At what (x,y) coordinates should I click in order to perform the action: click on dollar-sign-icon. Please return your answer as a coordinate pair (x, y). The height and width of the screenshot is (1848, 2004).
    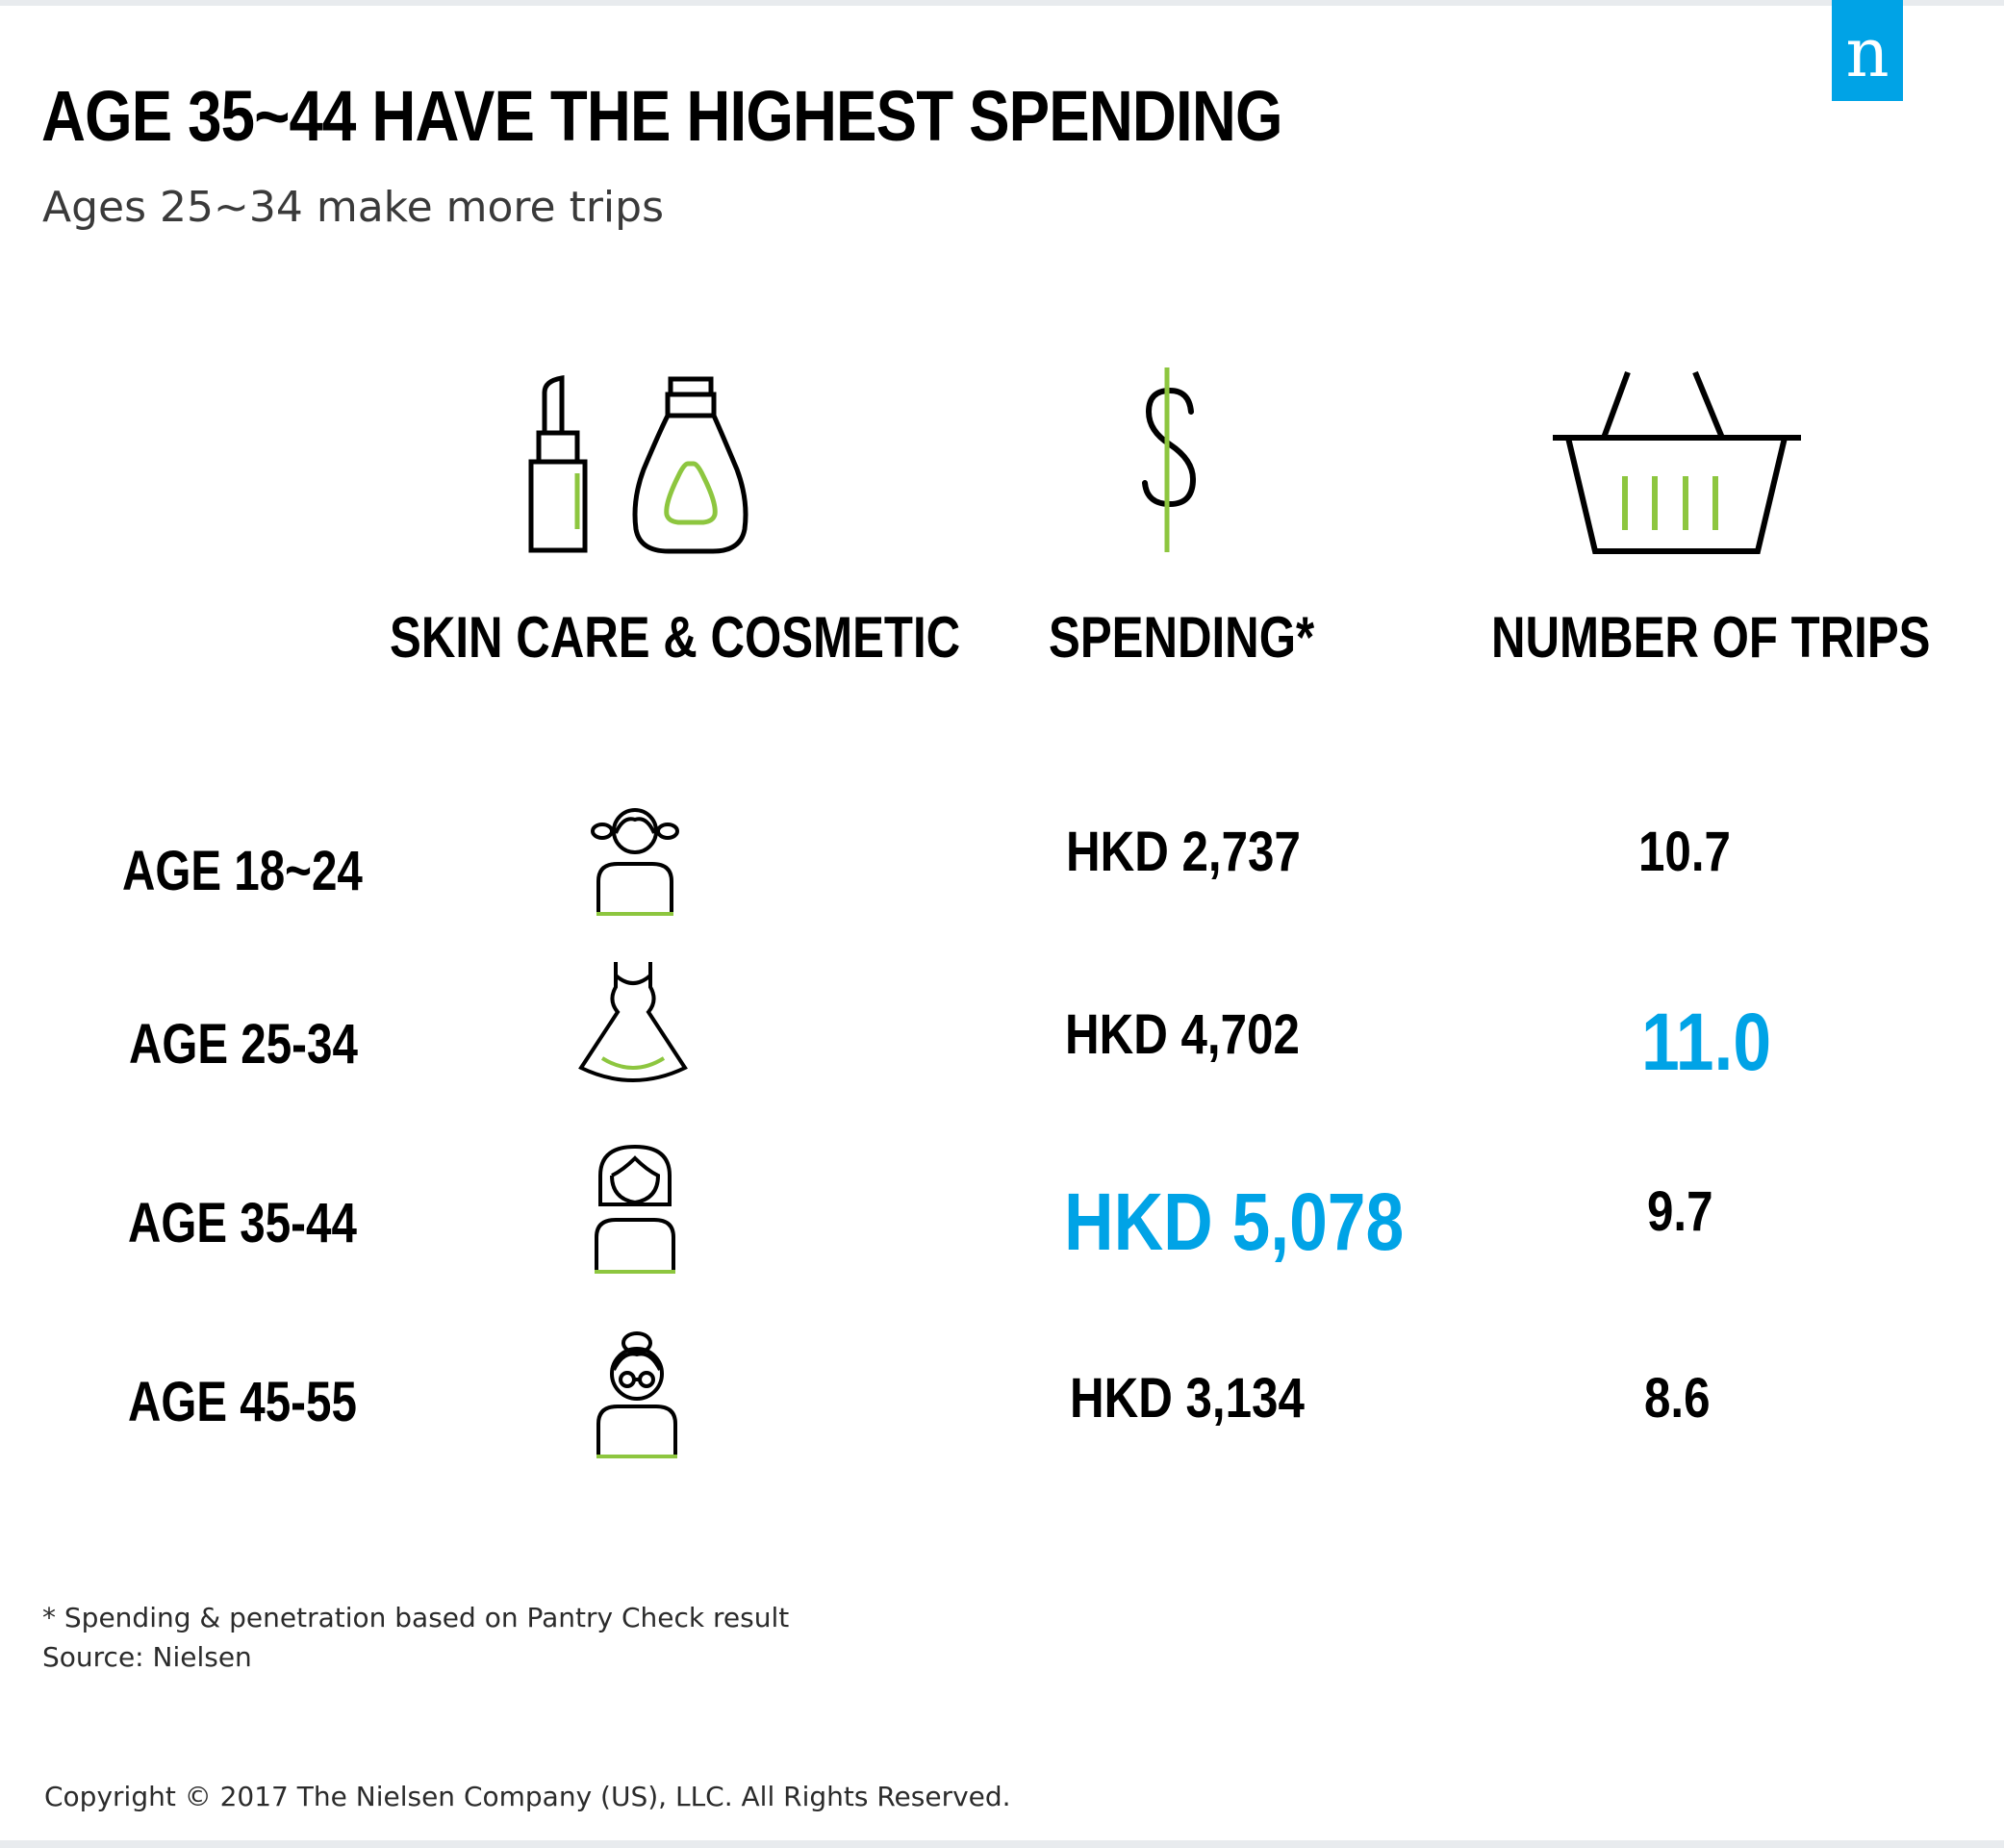
    Looking at the image, I should click on (1169, 459).